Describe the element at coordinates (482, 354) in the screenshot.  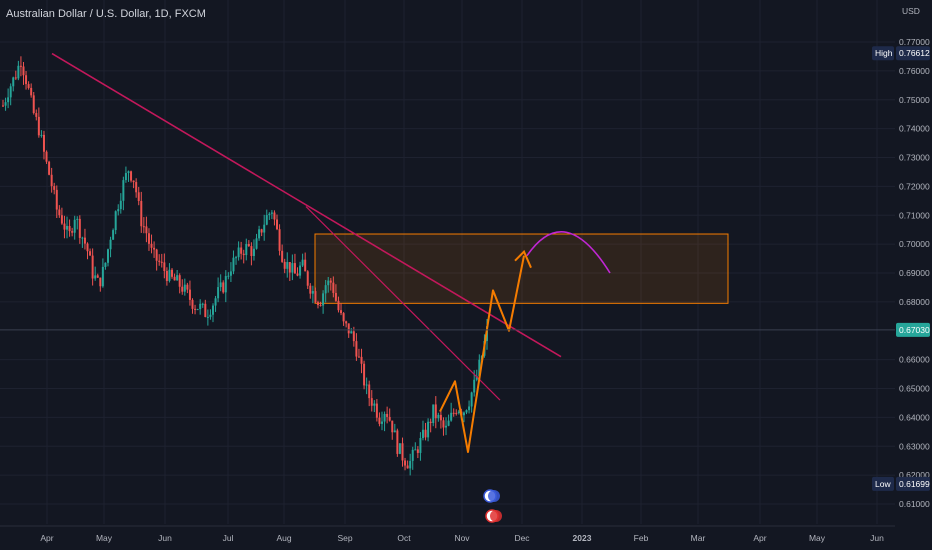
I see `projection-zigzag` at that location.